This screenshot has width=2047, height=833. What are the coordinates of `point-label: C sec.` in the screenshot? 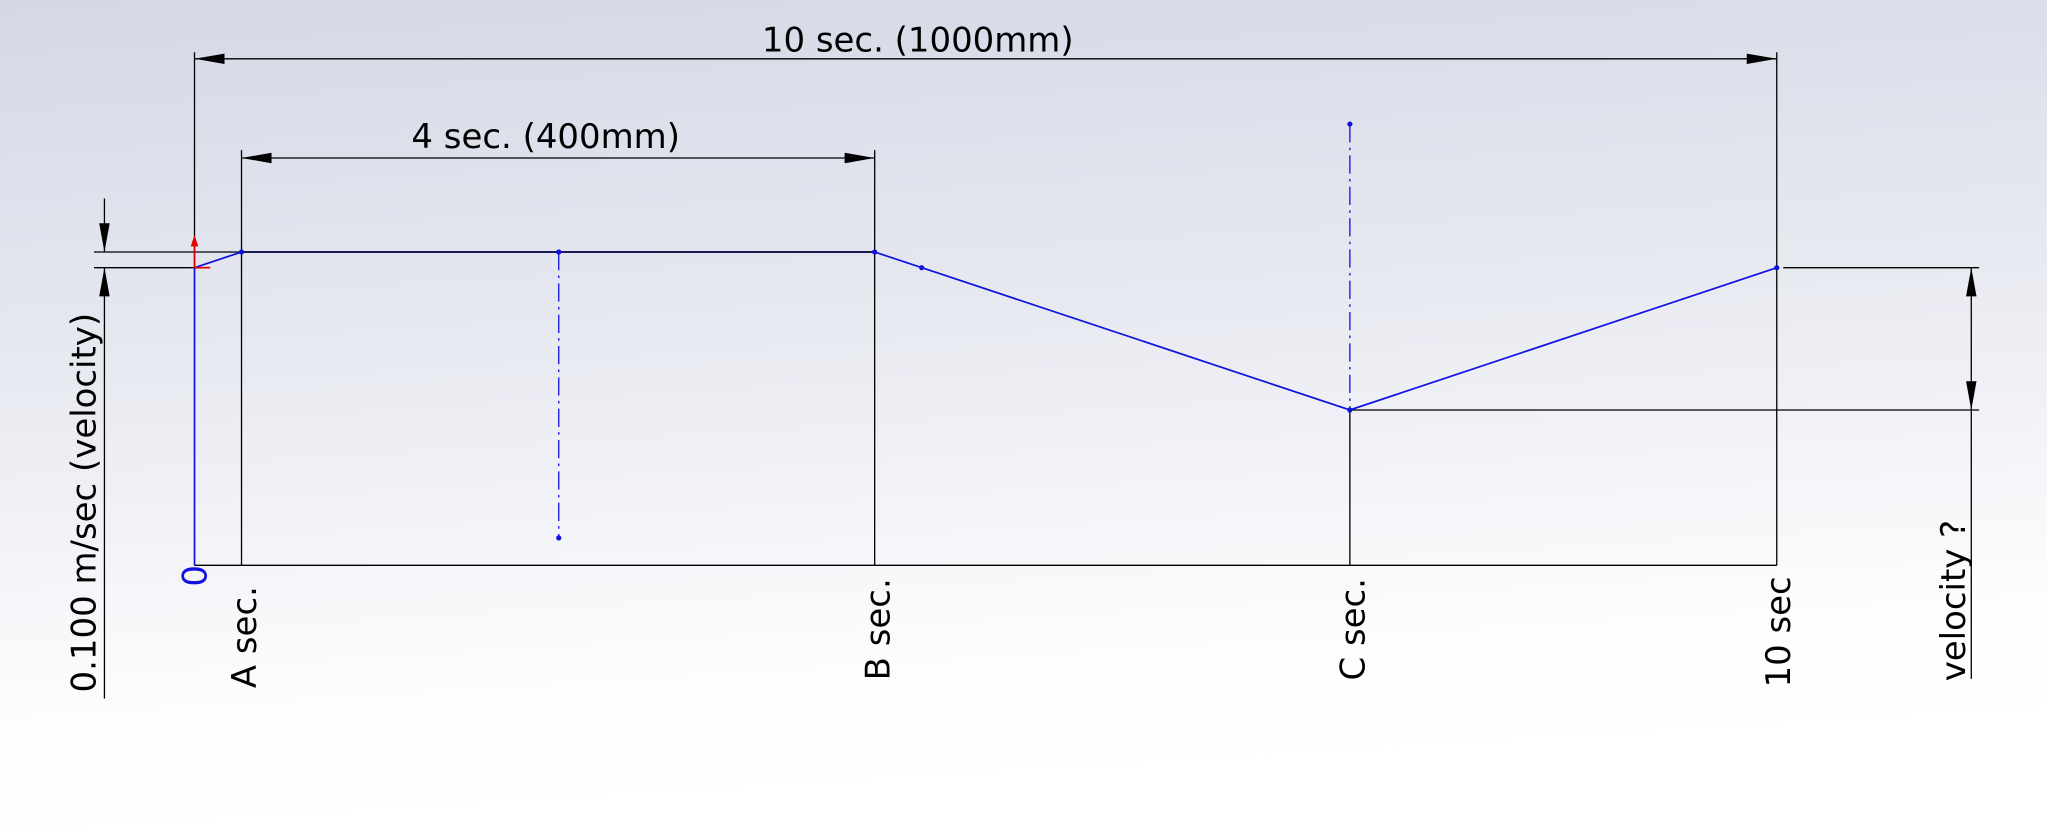 It's located at (1354, 629).